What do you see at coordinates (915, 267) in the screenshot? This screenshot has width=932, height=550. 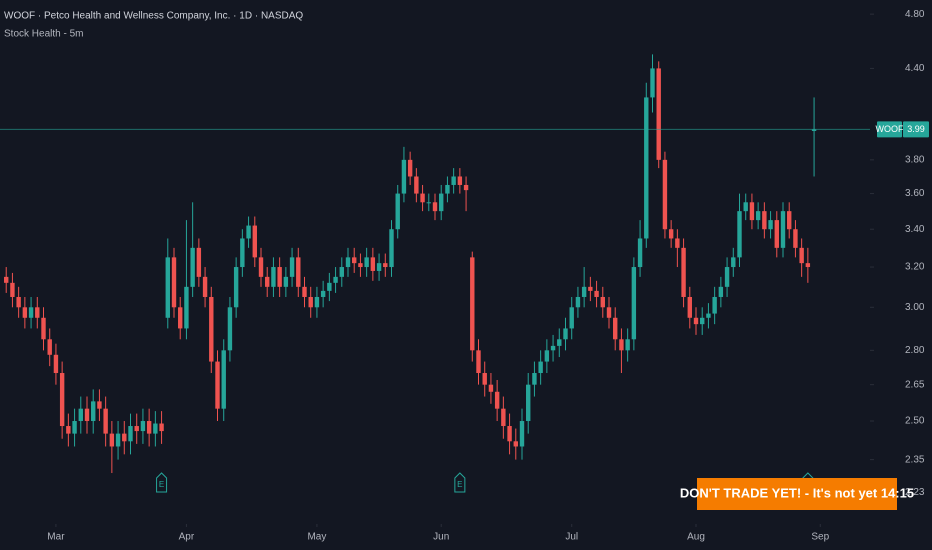 I see `y-tick-label: 3.20` at bounding box center [915, 267].